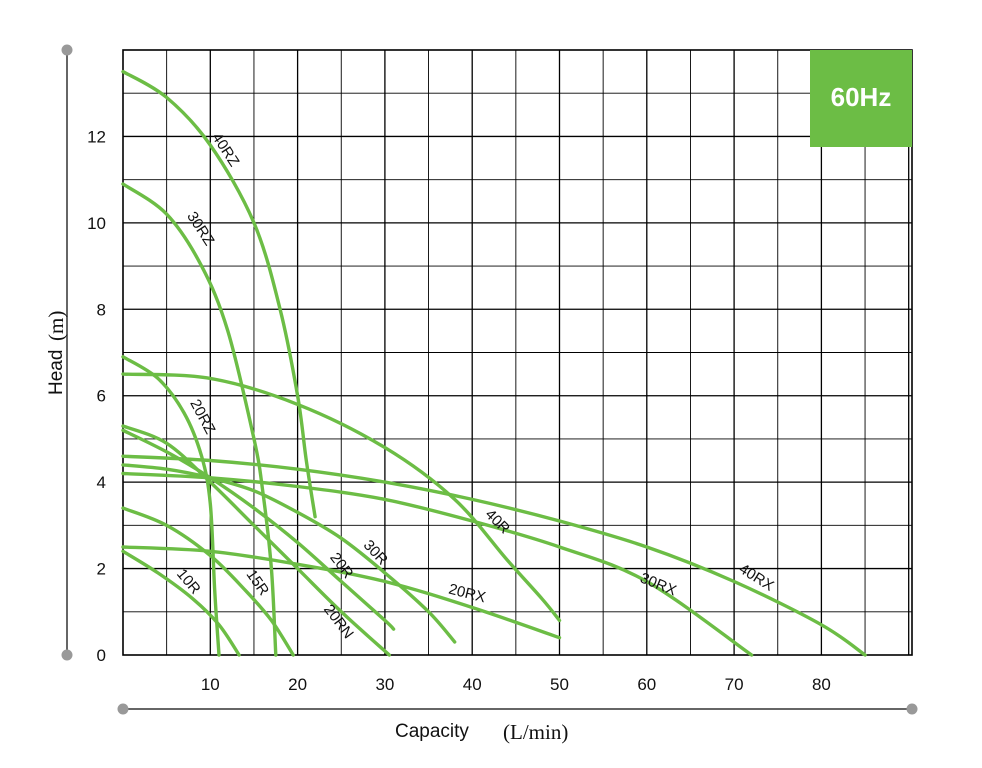 Image resolution: width=982 pixels, height=768 pixels. Describe the element at coordinates (56, 372) in the screenshot. I see `y-axis-title: Head` at that location.